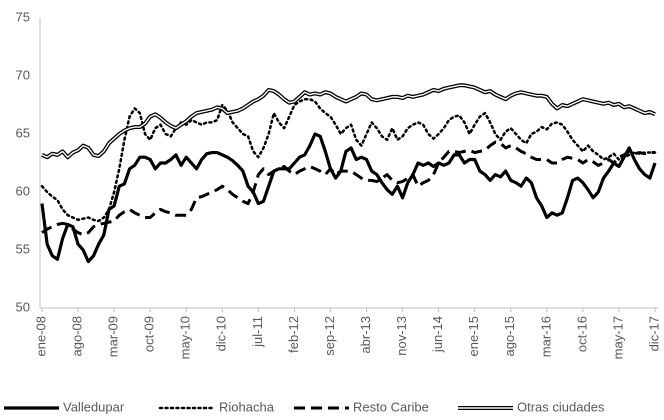  What do you see at coordinates (113, 336) in the screenshot?
I see `x-tick-label: mar-09` at bounding box center [113, 336].